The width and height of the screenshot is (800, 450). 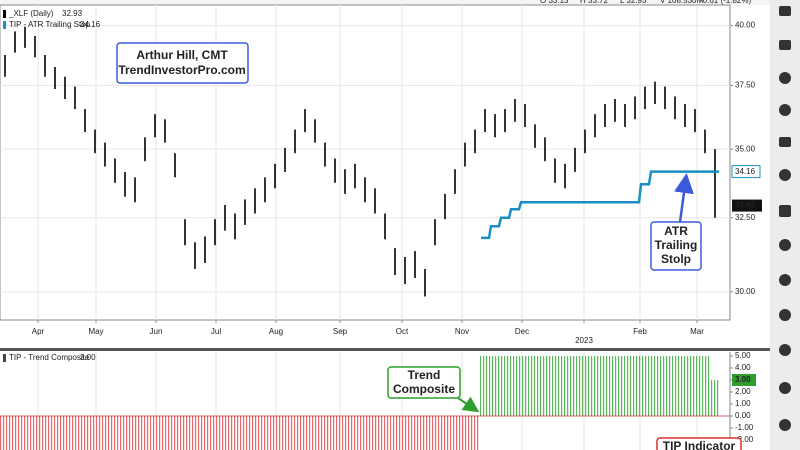 What do you see at coordinates (385, 349) in the screenshot?
I see `panel-separator` at bounding box center [385, 349].